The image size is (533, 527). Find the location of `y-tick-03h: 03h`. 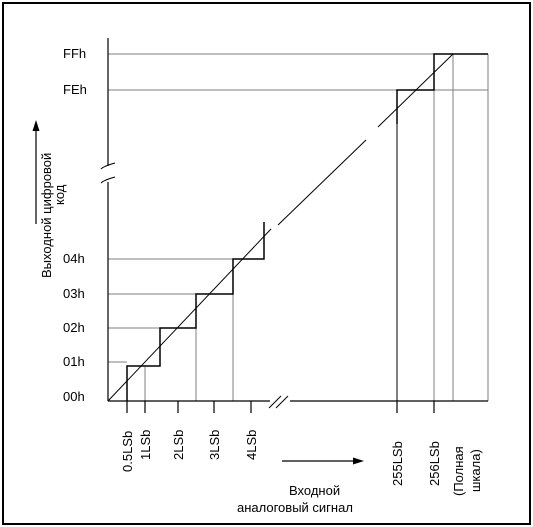

y-tick-03h: 03h is located at coordinates (74, 293).